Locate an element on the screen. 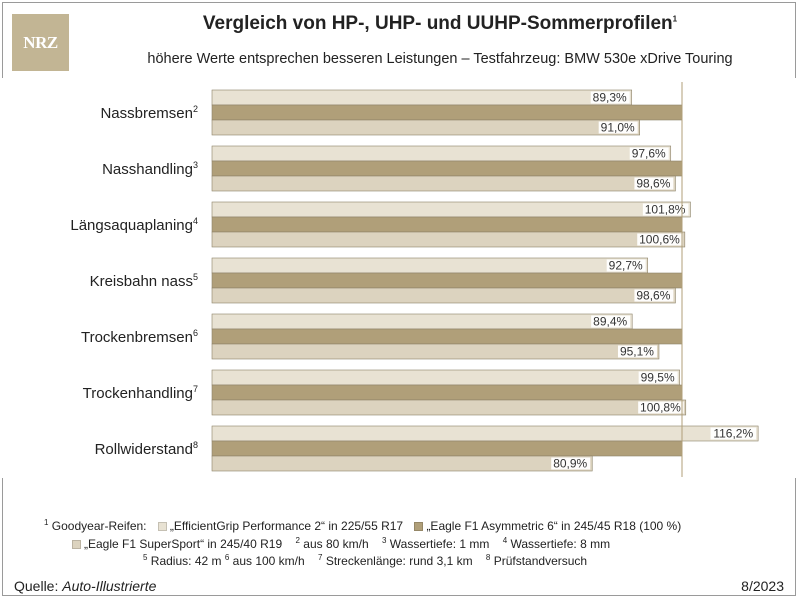  title-footnote-mark: 1 is located at coordinates (675, 19).